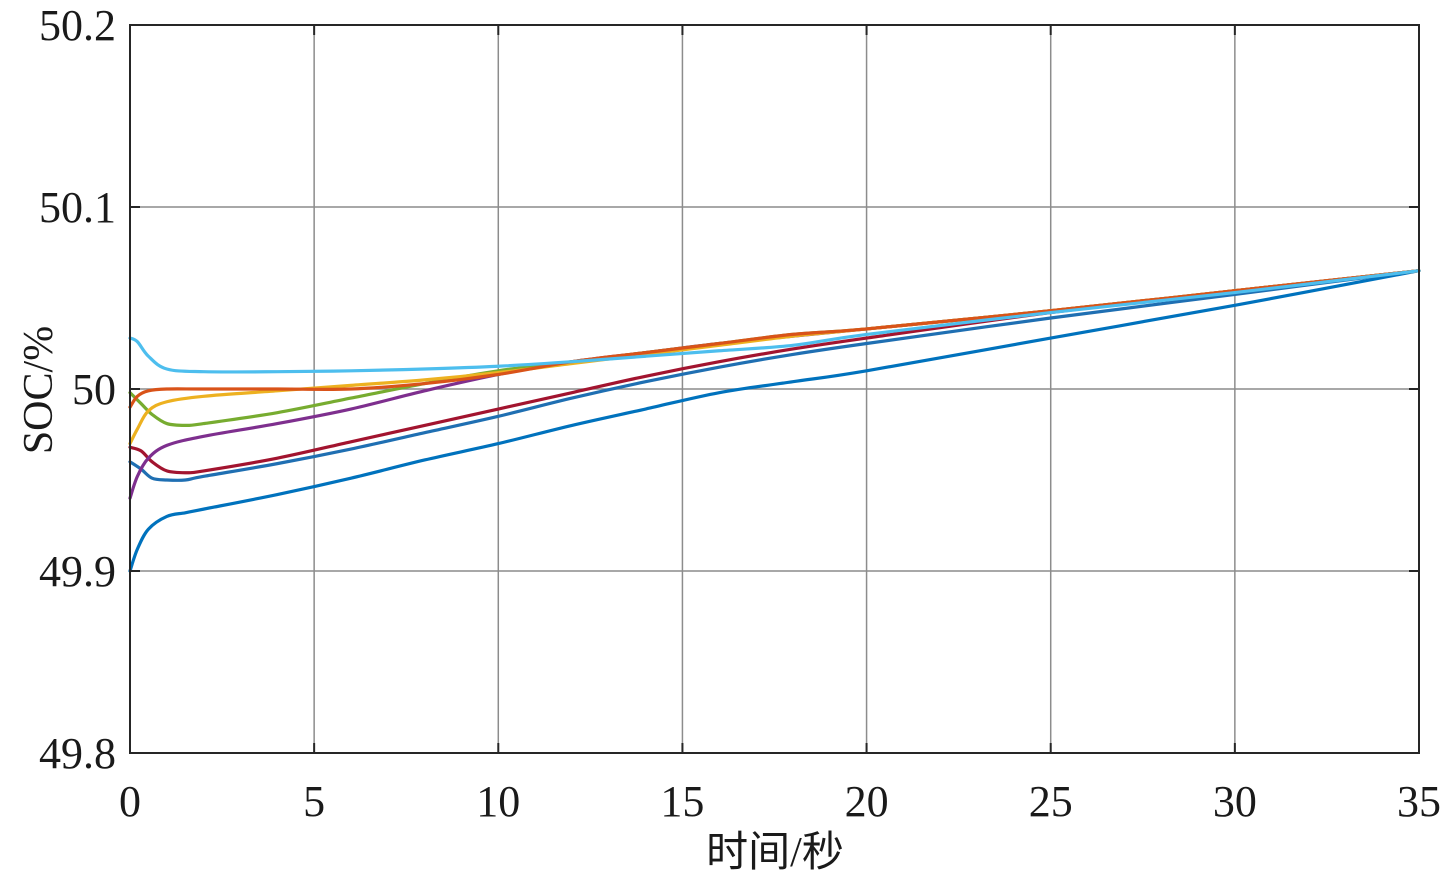 Image resolution: width=1451 pixels, height=895 pixels. Describe the element at coordinates (39, 390) in the screenshot. I see `y-axis-label: SOC/%` at that location.